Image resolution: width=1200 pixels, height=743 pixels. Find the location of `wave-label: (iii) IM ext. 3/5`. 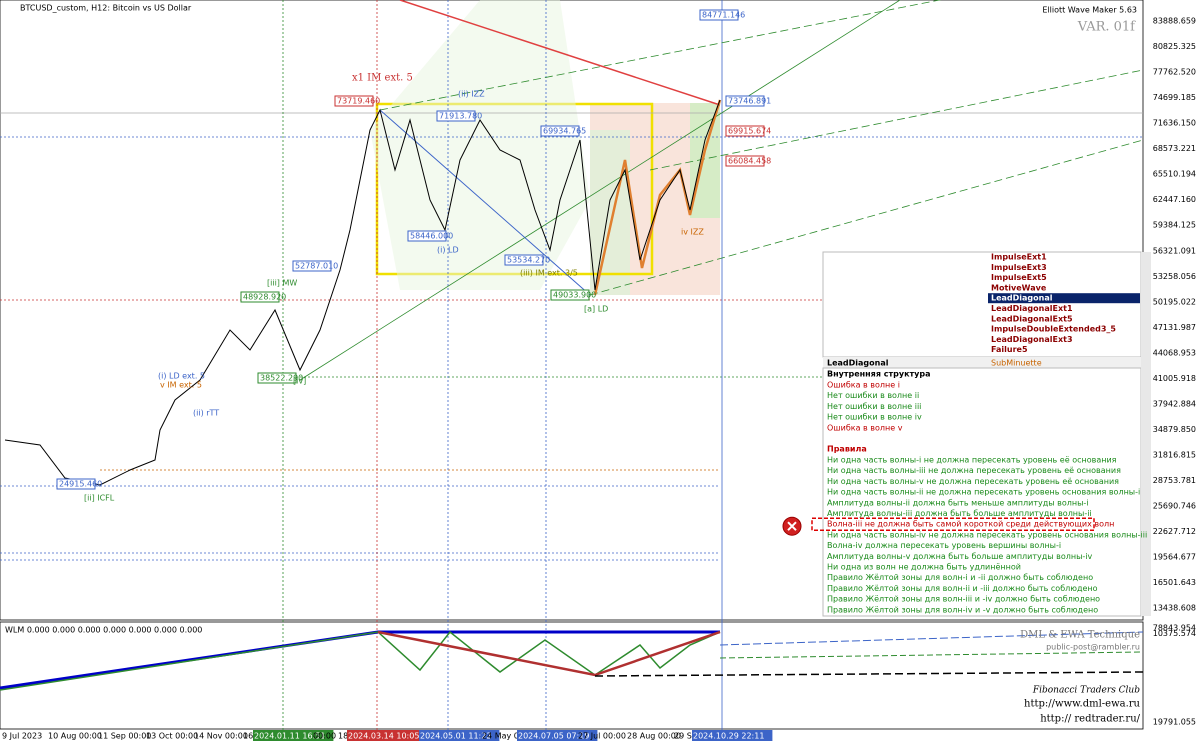

wave-label: (iii) IM ext. 3/5 is located at coordinates (549, 273).